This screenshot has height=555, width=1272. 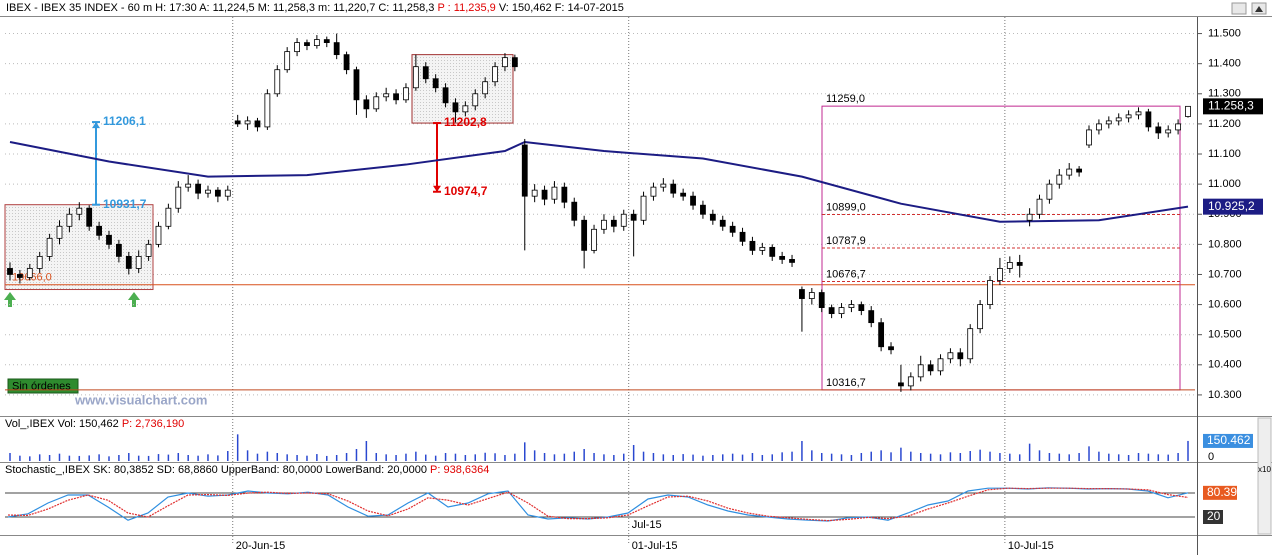 I want to click on stoch-tag-label: 80.39, so click(x=1222, y=492).